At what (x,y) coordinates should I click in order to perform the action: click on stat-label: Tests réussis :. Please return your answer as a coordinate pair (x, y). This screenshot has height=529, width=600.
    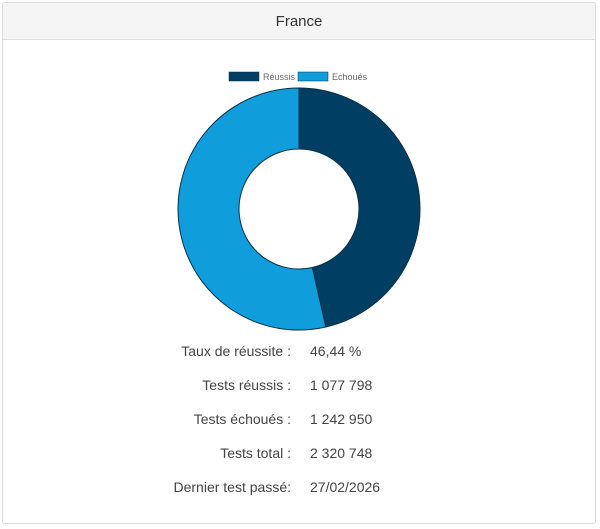
    Looking at the image, I should click on (246, 385).